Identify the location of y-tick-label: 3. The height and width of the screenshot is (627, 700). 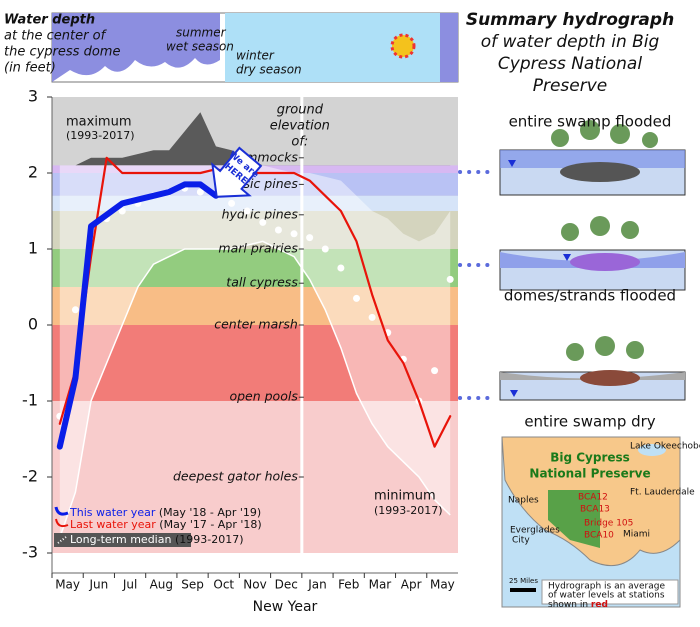
(33, 96).